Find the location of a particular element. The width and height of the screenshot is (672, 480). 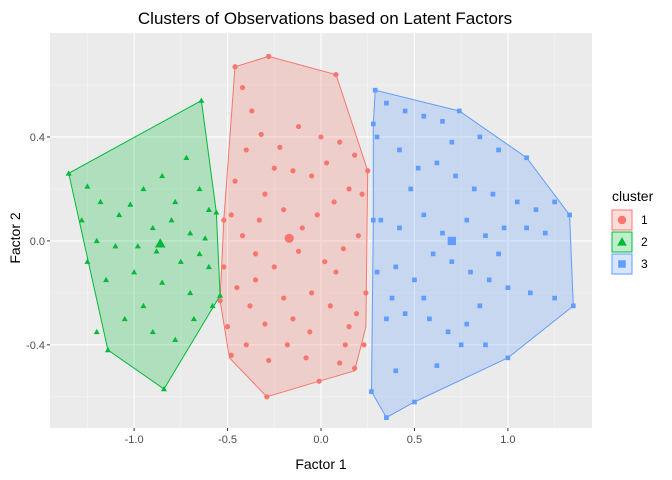

y-tick-label: 0.0 is located at coordinates (37, 242).